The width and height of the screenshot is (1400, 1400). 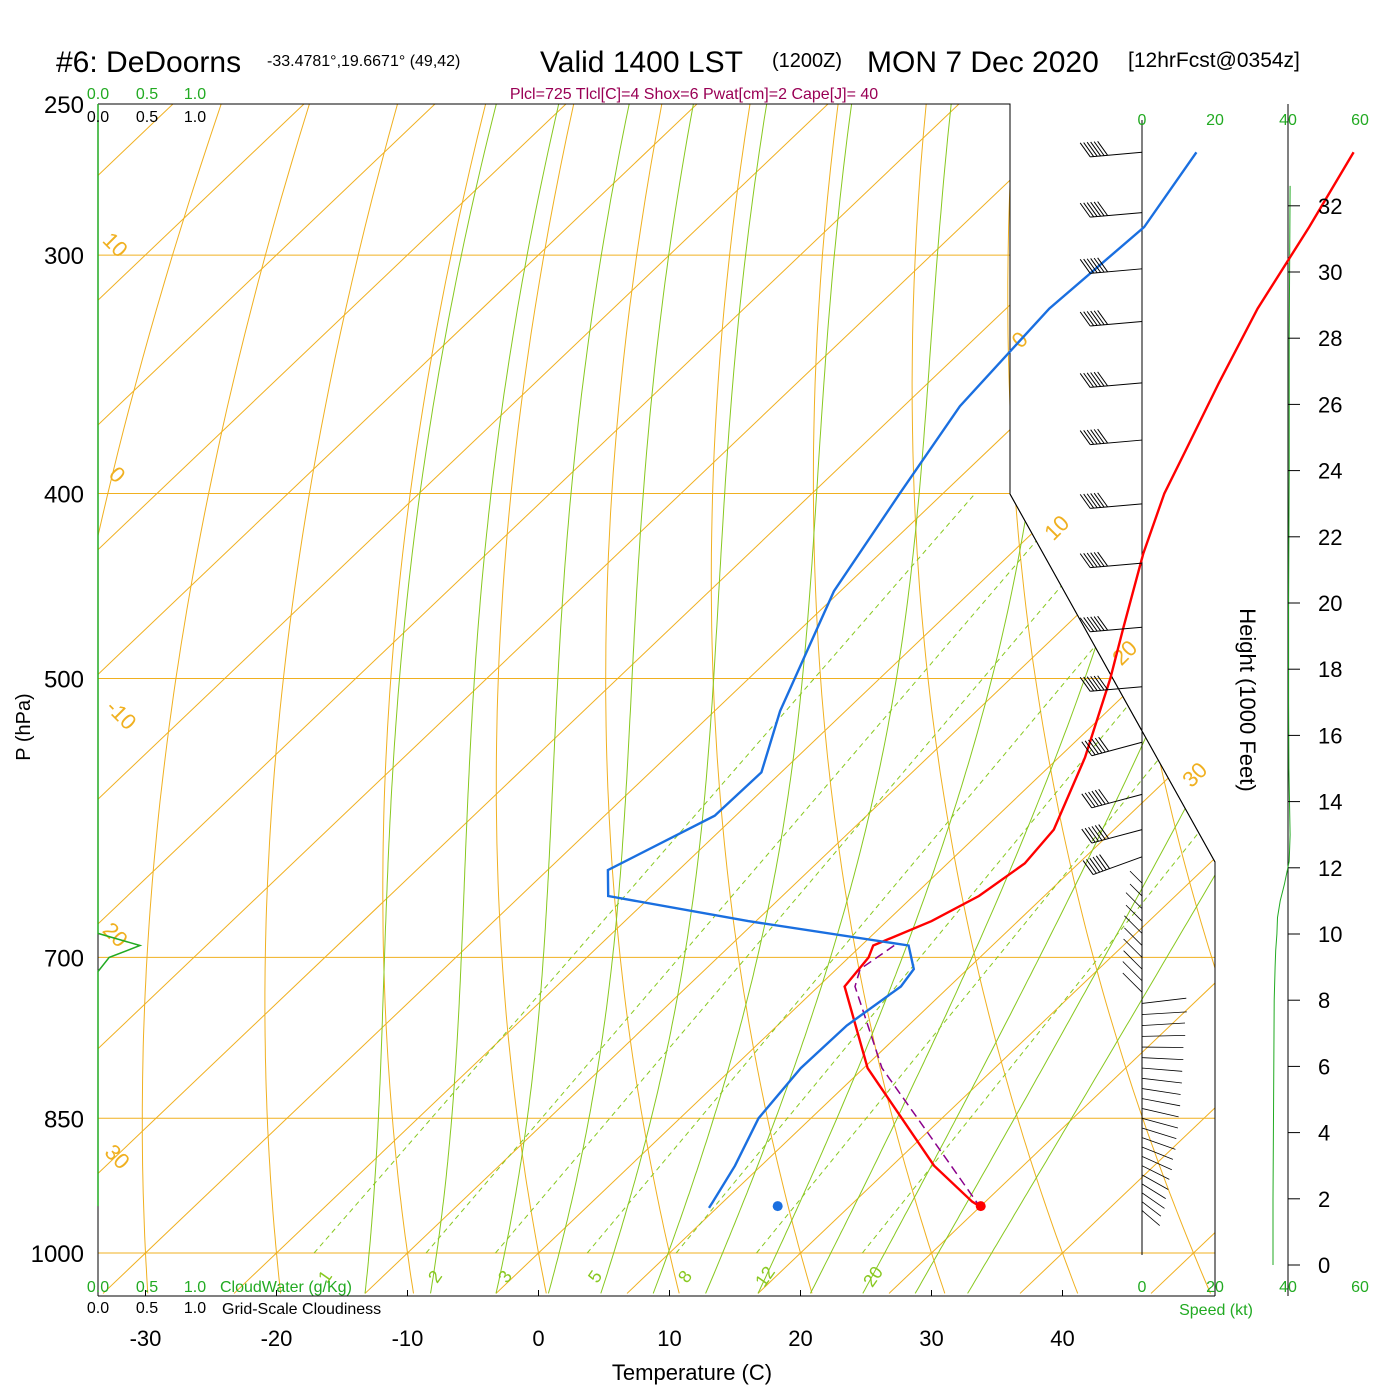 What do you see at coordinates (146, 1338) in the screenshot?
I see `x-tick-label: -30` at bounding box center [146, 1338].